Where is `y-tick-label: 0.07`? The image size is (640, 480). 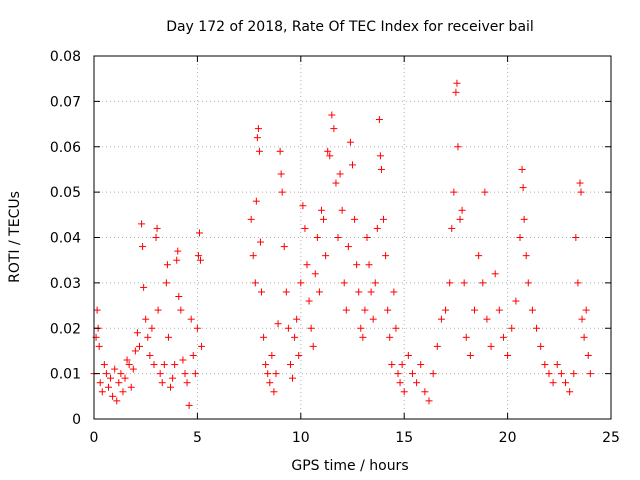 y-tick-label: 0.07 is located at coordinates (65, 102).